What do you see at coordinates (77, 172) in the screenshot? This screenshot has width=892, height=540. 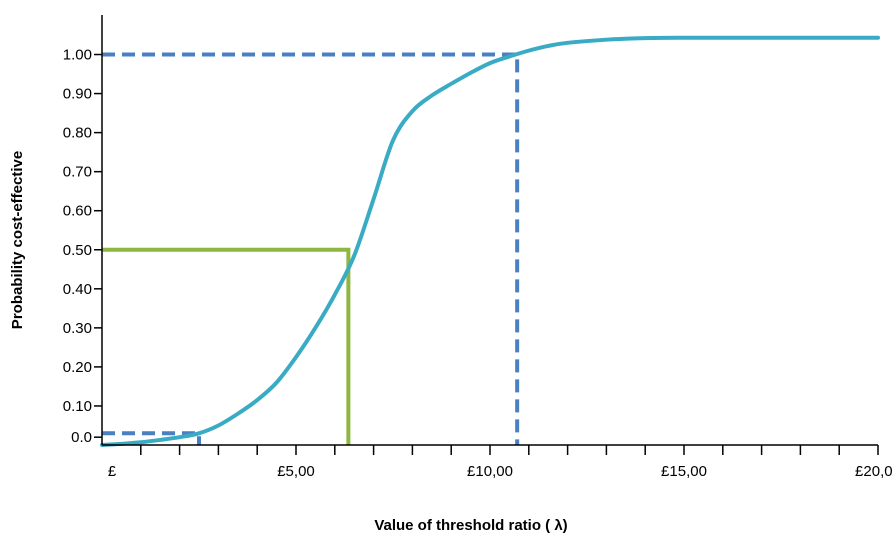 I see `y-tick-label: 0.70` at bounding box center [77, 172].